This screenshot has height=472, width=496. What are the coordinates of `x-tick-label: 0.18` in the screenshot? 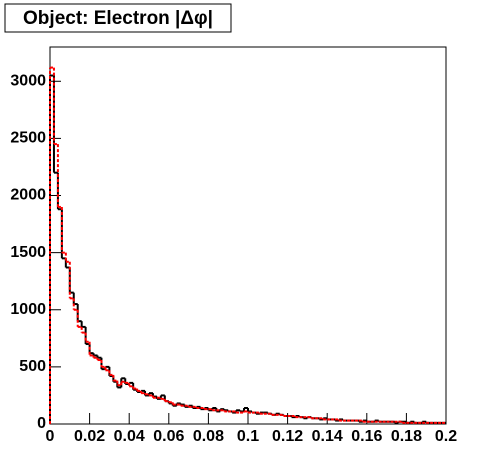 It's located at (406, 436).